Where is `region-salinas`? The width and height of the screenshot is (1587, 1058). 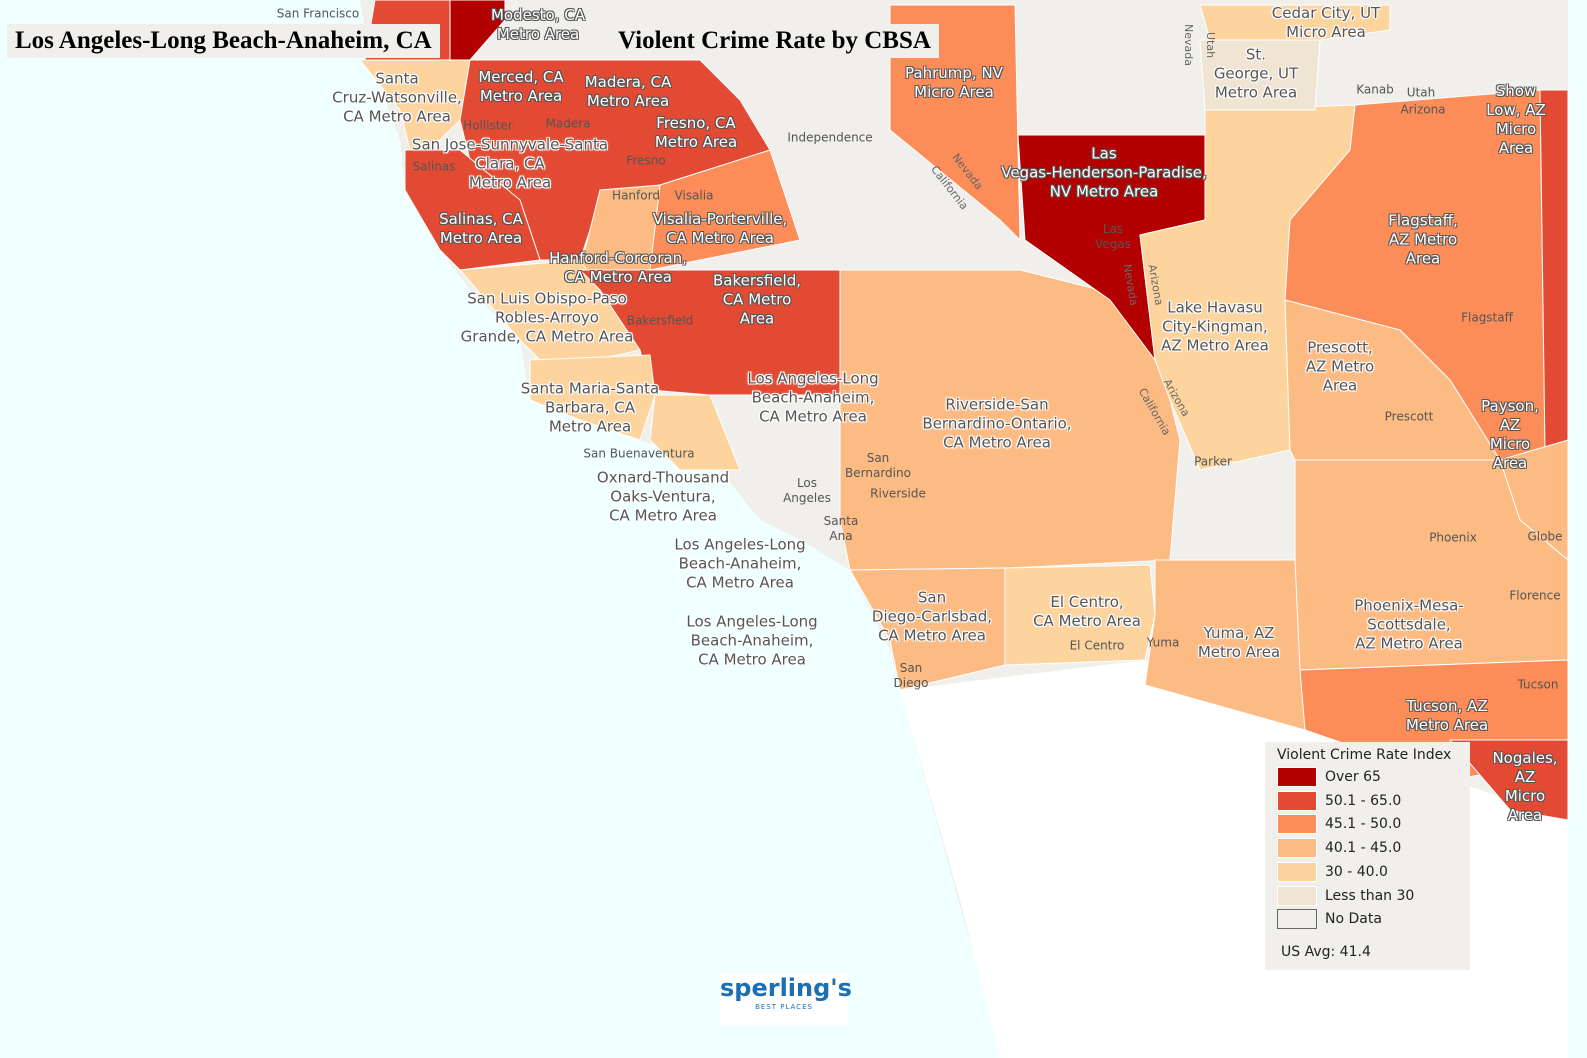
region-salinas is located at coordinates (472, 210).